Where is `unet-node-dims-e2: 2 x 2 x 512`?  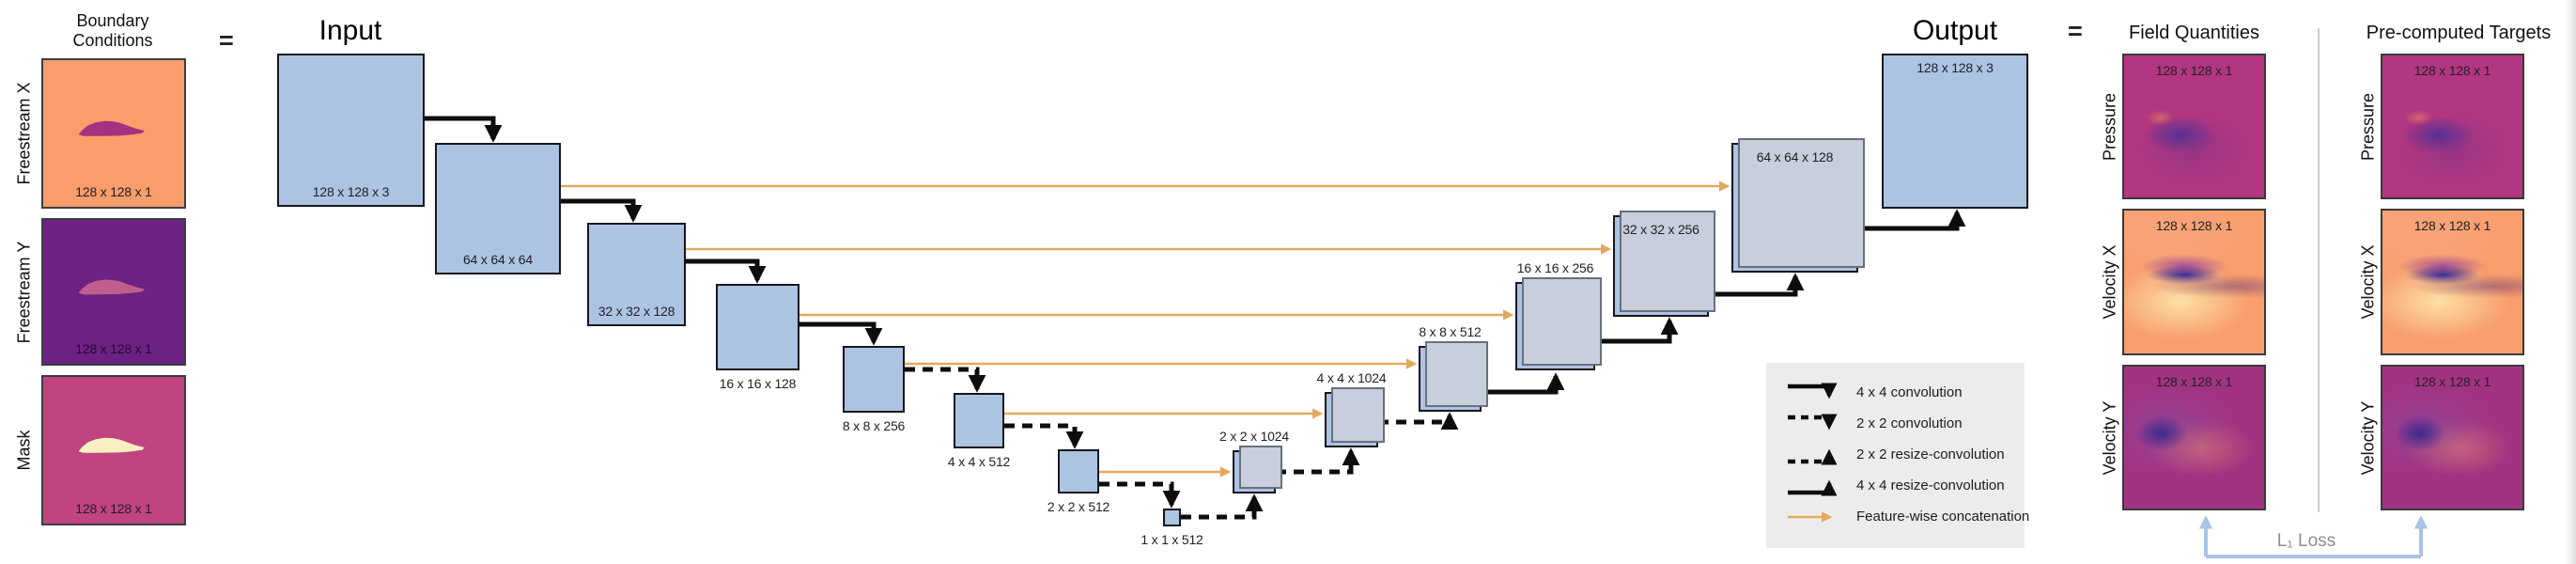
unet-node-dims-e2: 2 x 2 x 512 is located at coordinates (1078, 506).